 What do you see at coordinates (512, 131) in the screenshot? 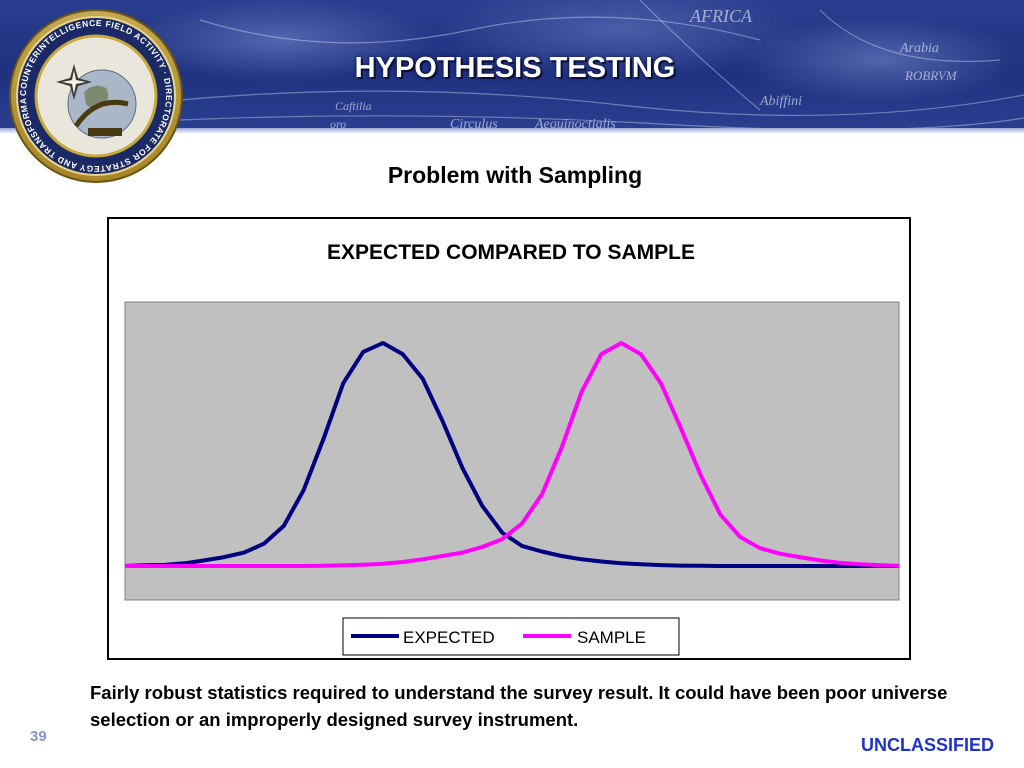
I see `banner-divider` at bounding box center [512, 131].